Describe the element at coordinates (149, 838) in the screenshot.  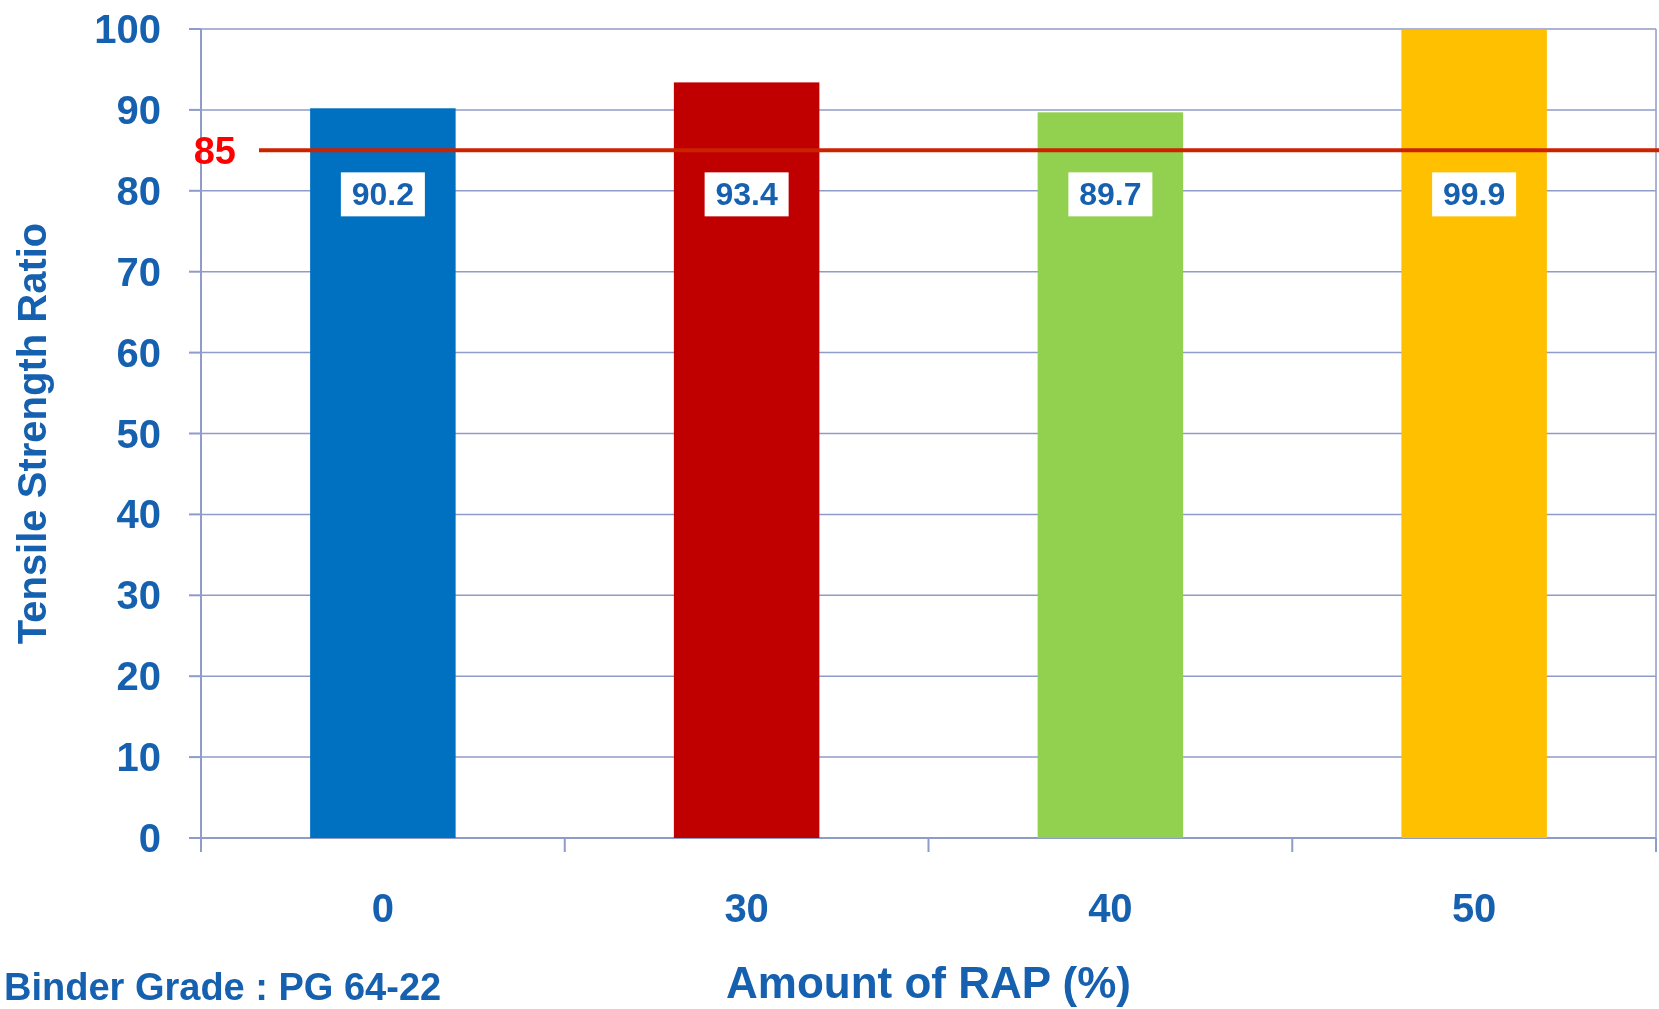
I see `y-tick-label: 0` at that location.